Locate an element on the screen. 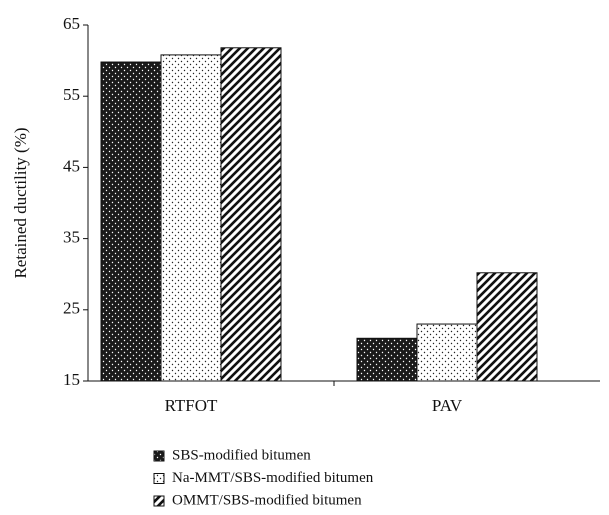 Image resolution: width=609 pixels, height=515 pixels. legend-label: Na-MMT/SBS-modified bitumen is located at coordinates (273, 478).